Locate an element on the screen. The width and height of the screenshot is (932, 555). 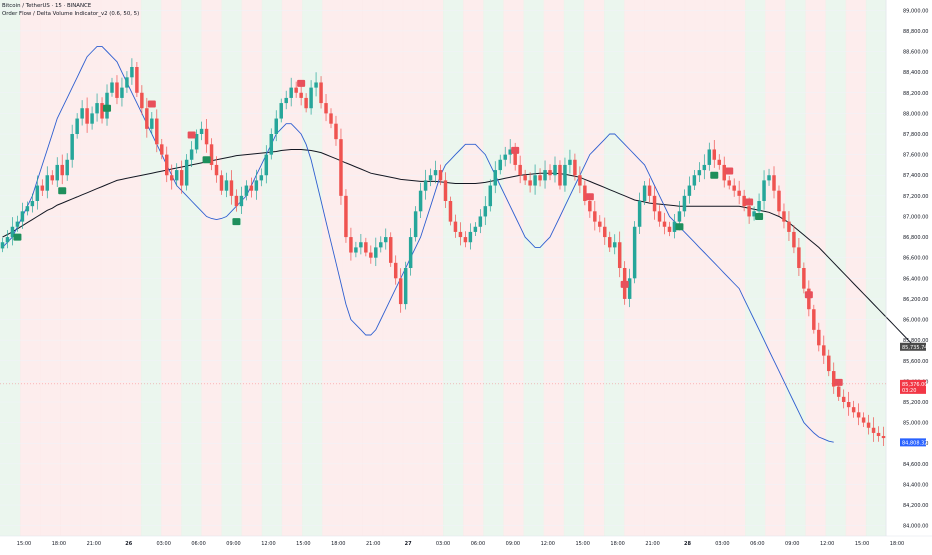
x-tick-label: 09:00 is located at coordinates (513, 544).